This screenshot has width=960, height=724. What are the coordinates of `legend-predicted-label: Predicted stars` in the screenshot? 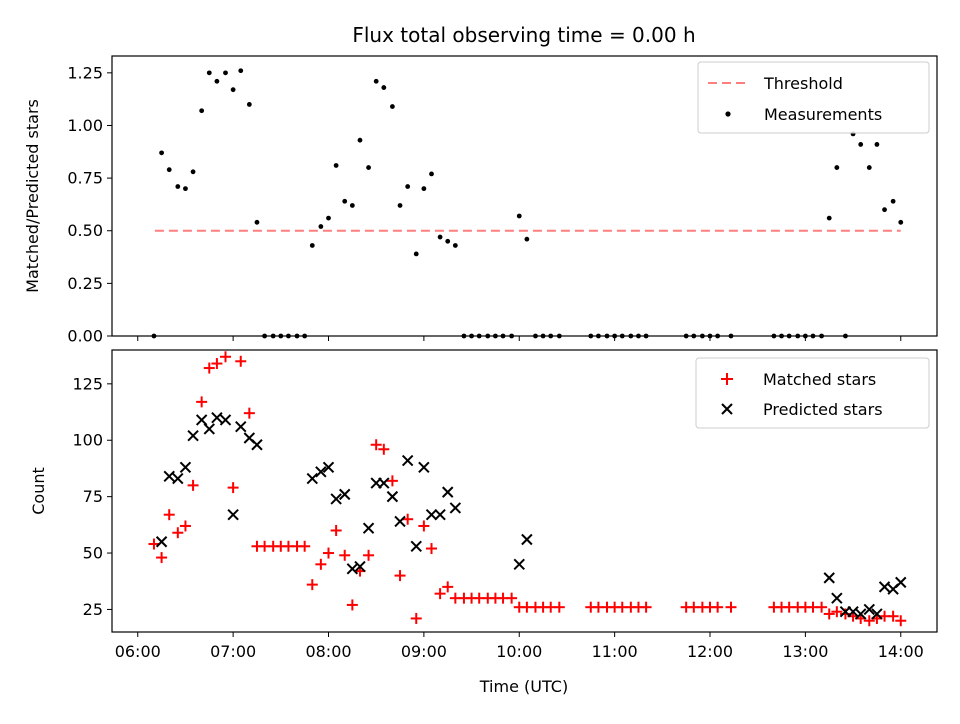 It's located at (823, 409).